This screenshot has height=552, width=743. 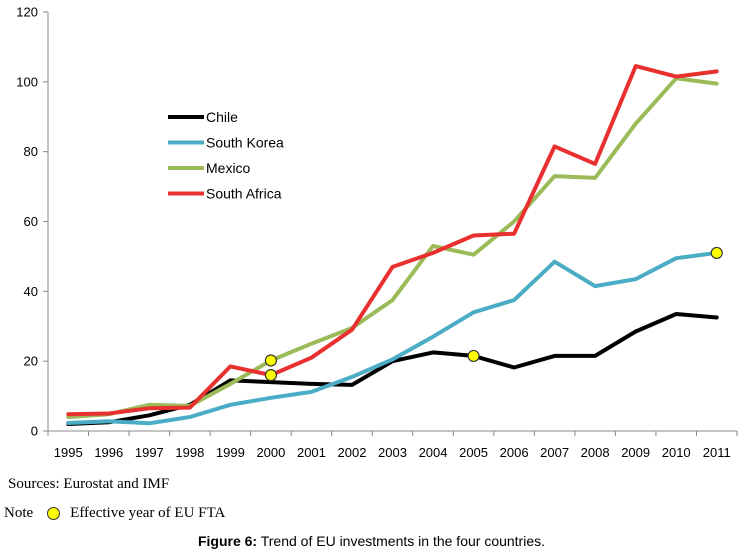 I want to click on y-tick-label: 60, so click(x=31, y=221).